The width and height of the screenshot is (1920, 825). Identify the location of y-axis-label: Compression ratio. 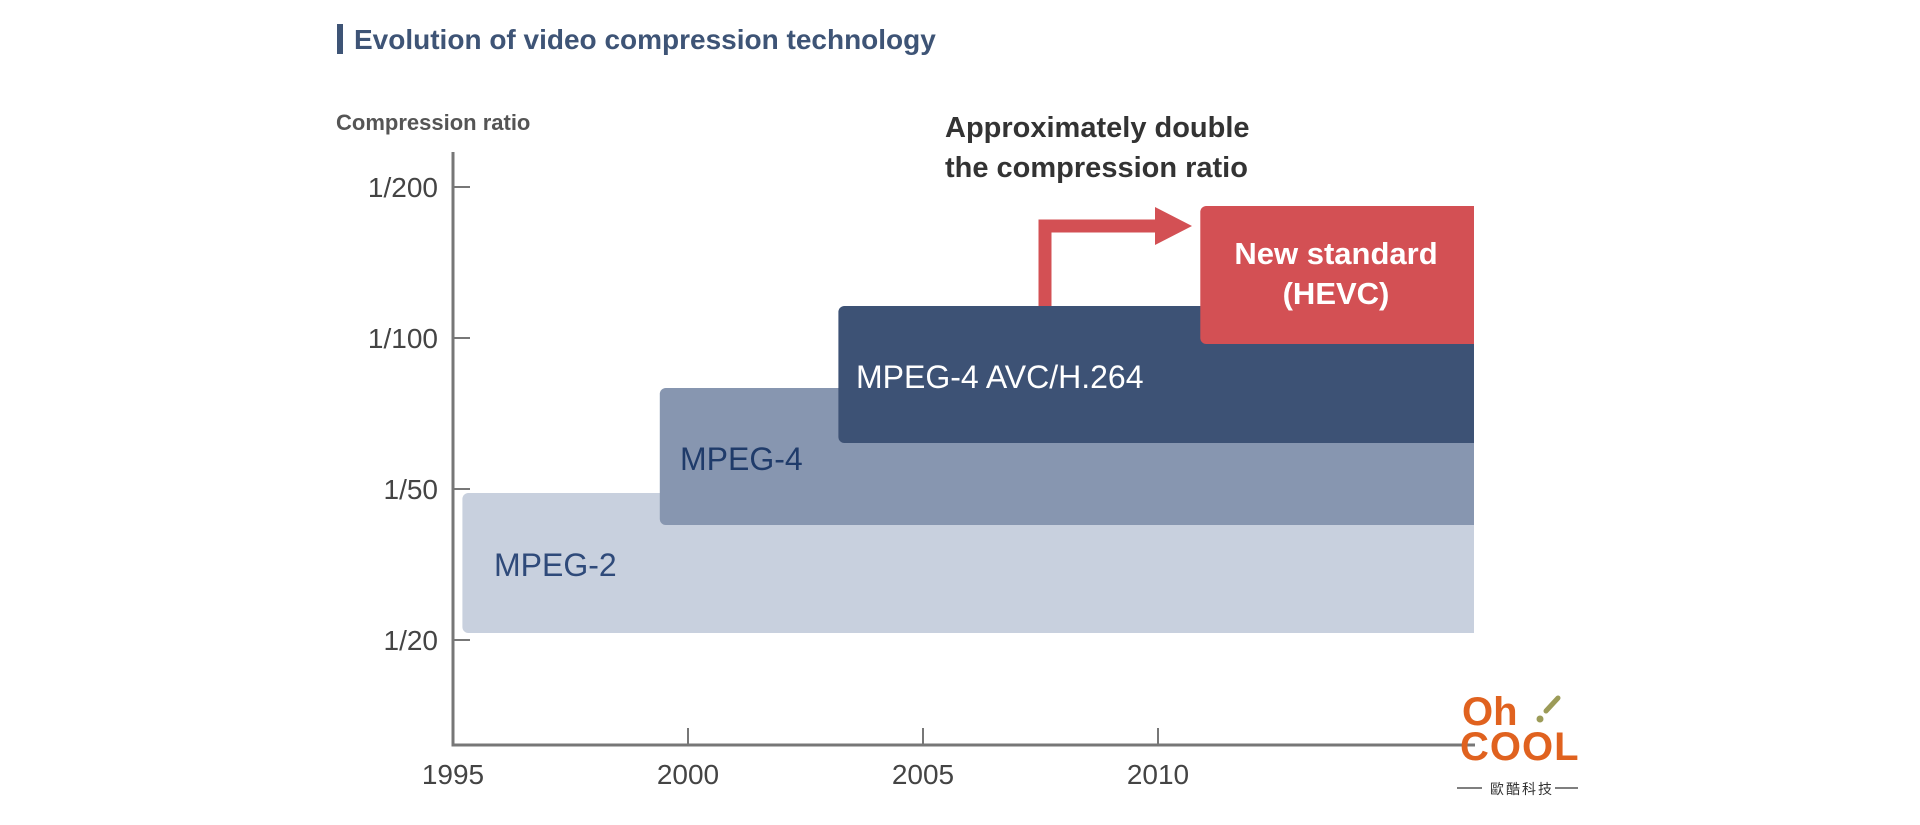
(433, 122).